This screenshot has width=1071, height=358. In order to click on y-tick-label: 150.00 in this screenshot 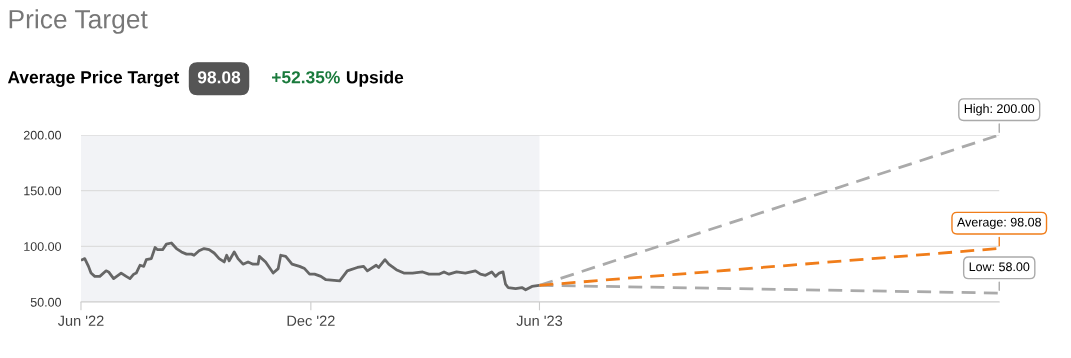, I will do `click(43, 191)`.